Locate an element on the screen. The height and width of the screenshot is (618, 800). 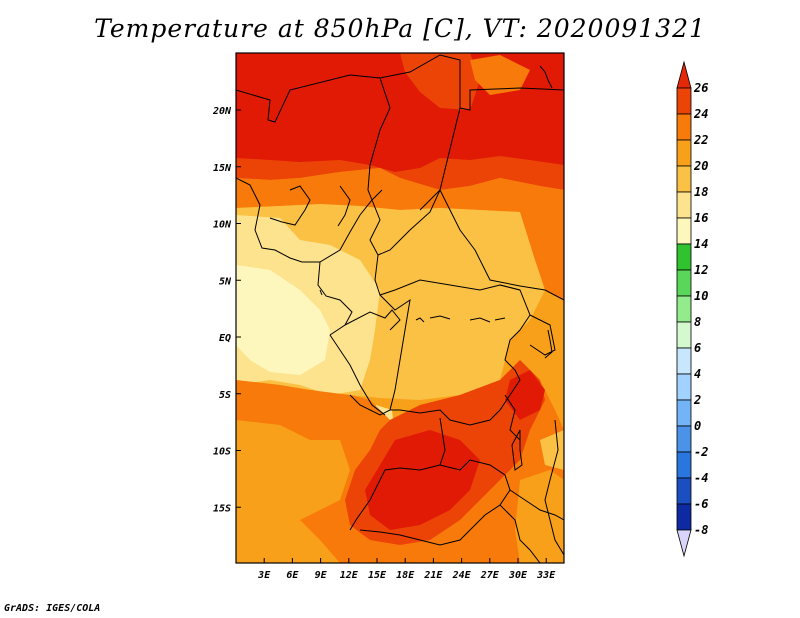
lat-tick-label: EQ is located at coordinates (225, 338).